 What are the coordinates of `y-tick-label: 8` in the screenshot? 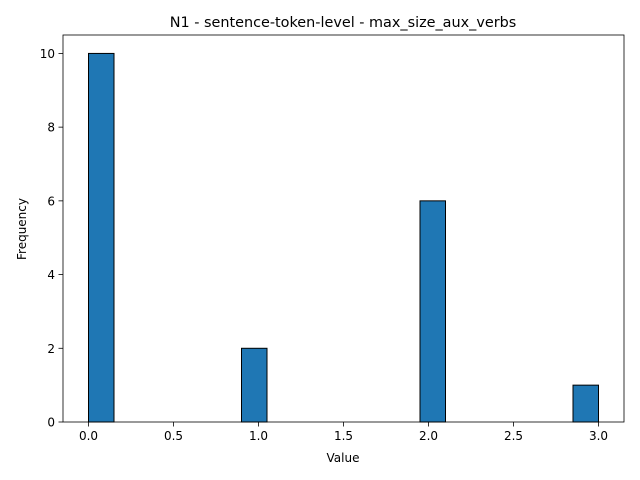 It's located at (51, 128).